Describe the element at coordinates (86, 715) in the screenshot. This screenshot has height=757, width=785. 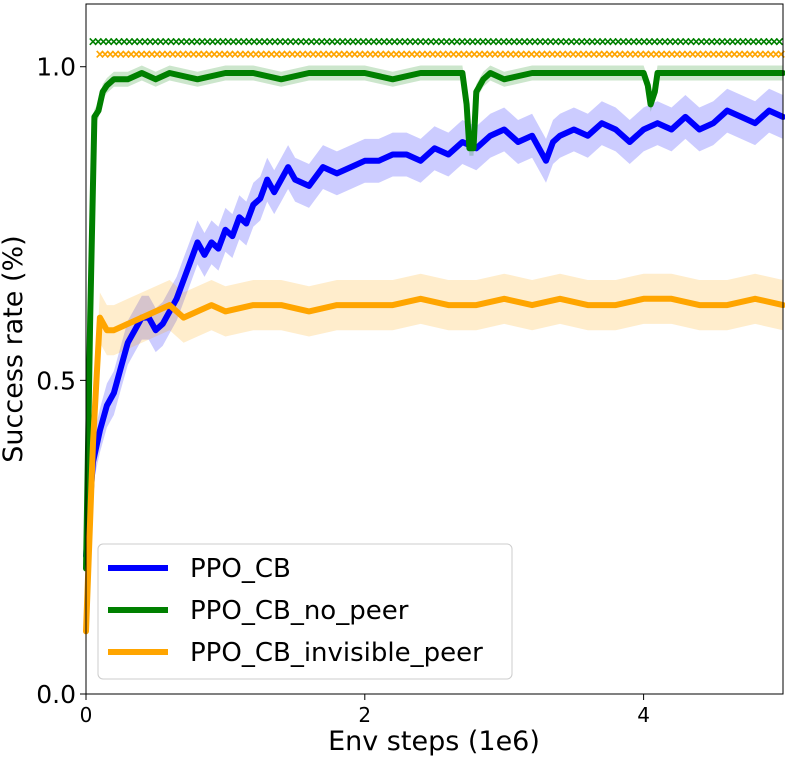
I see `x-tick-label: 0` at that location.